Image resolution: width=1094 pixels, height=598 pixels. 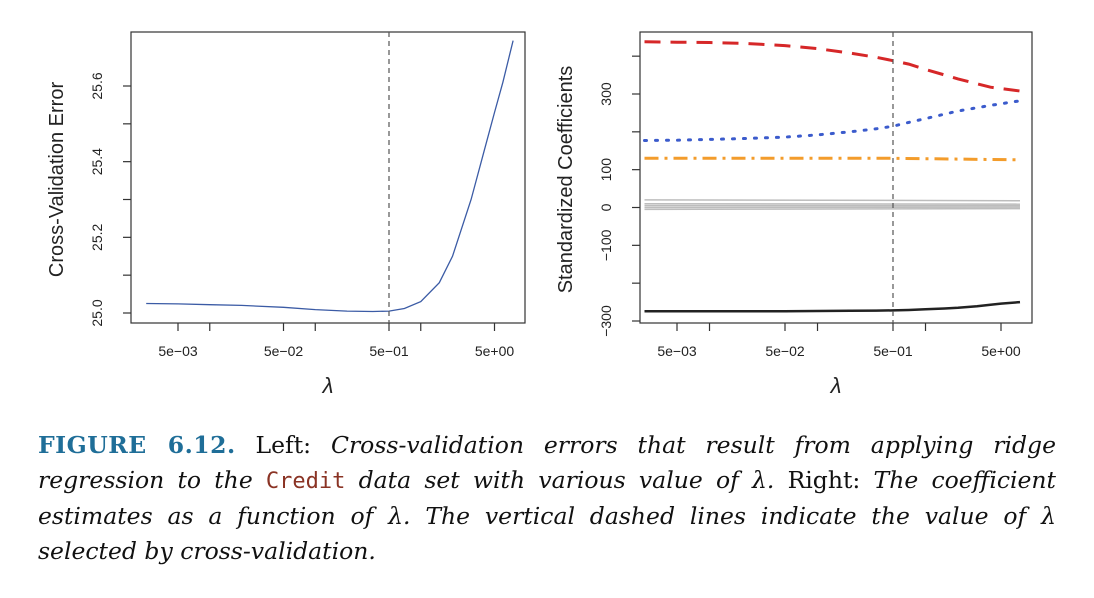 I want to click on y-tick-label: −300, so click(x=606, y=321).